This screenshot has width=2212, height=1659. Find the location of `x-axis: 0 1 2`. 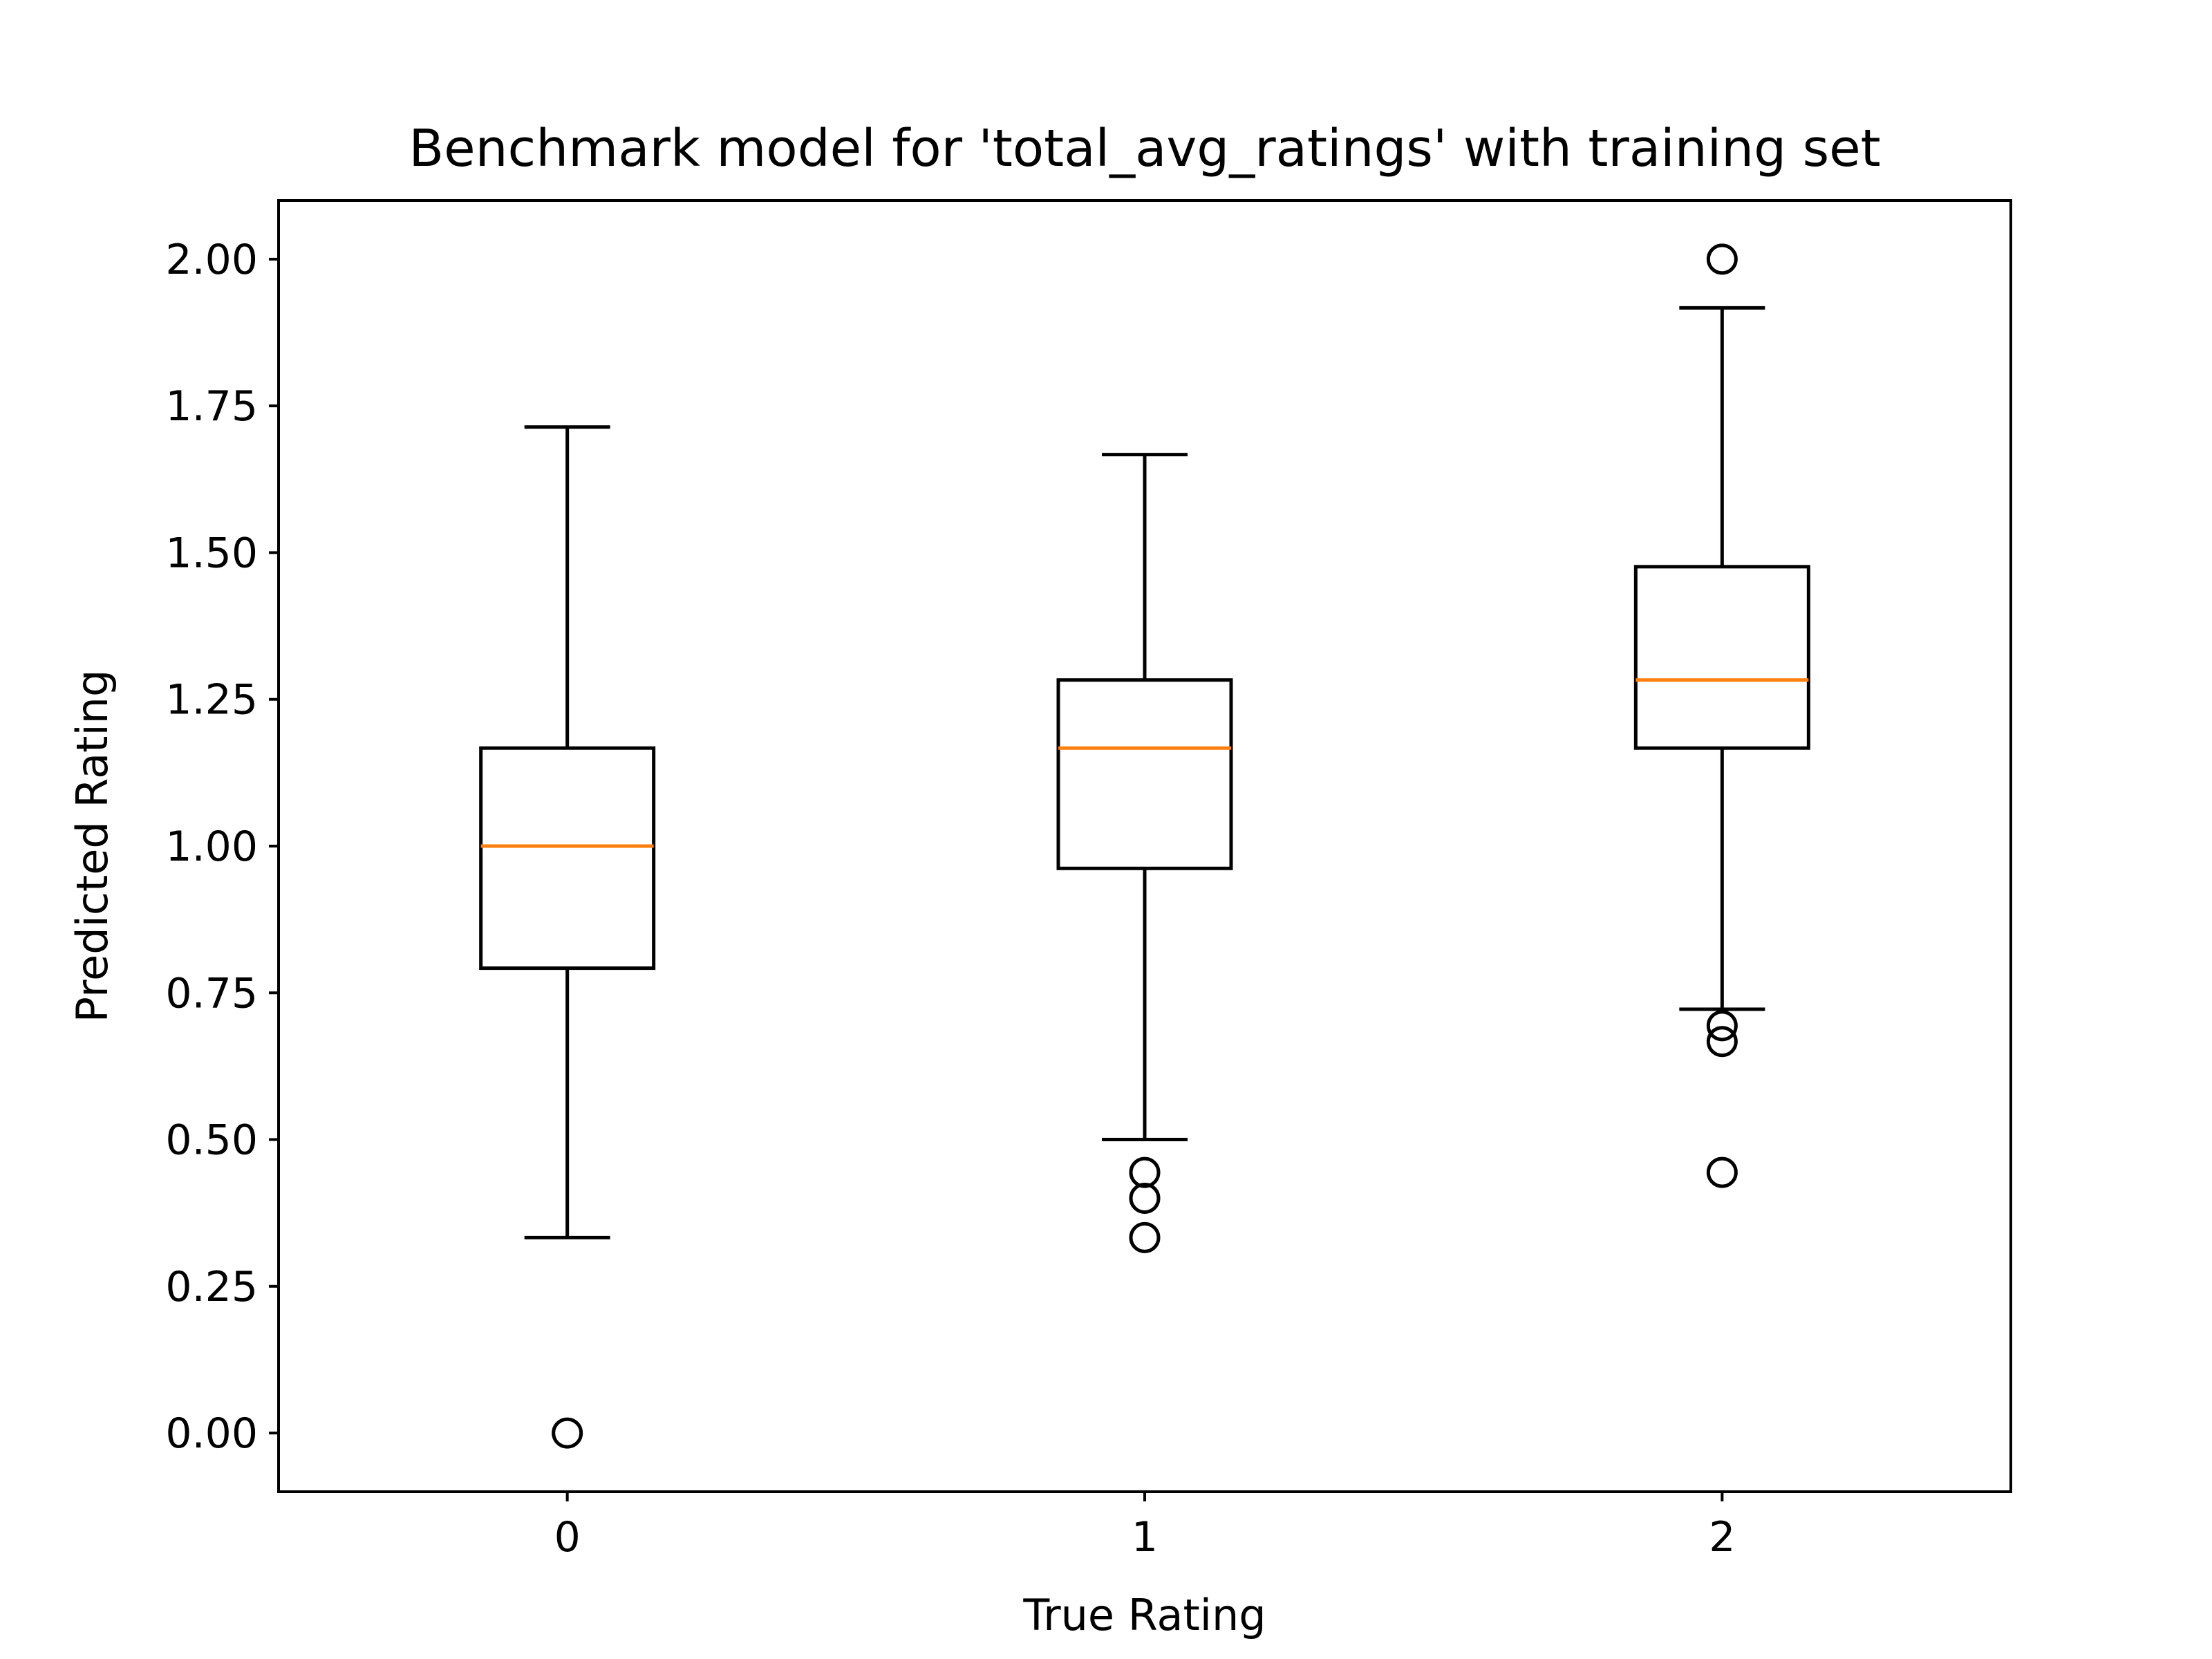

x-axis: 0 1 2 is located at coordinates (1145, 1527).